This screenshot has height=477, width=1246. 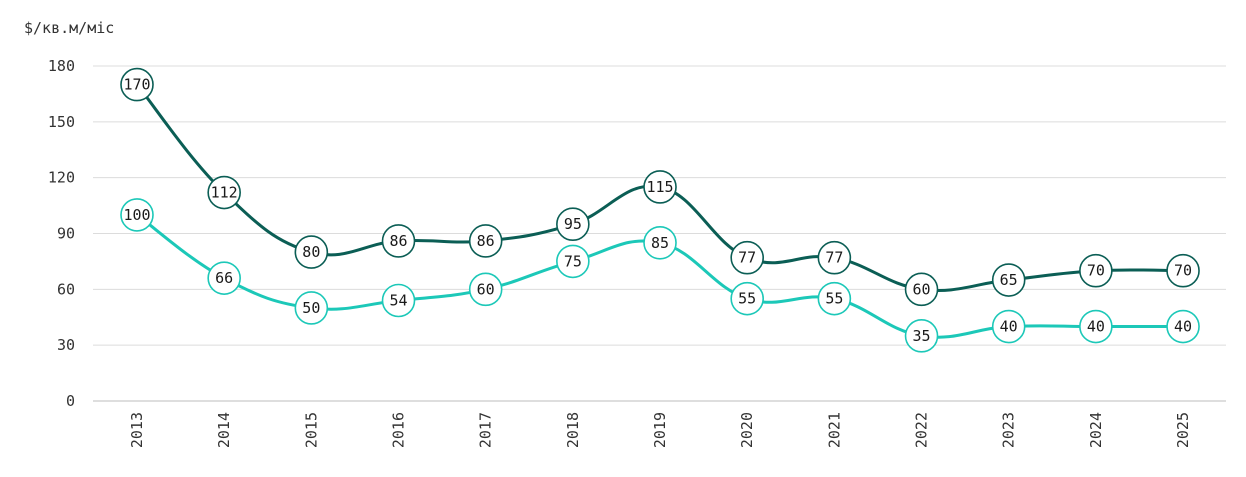 I want to click on data-label: 112, so click(x=224, y=193).